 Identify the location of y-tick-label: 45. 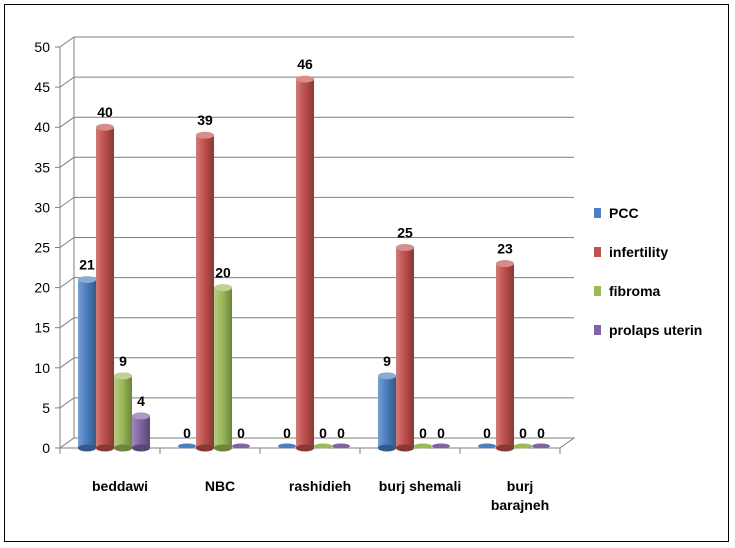
(42, 87).